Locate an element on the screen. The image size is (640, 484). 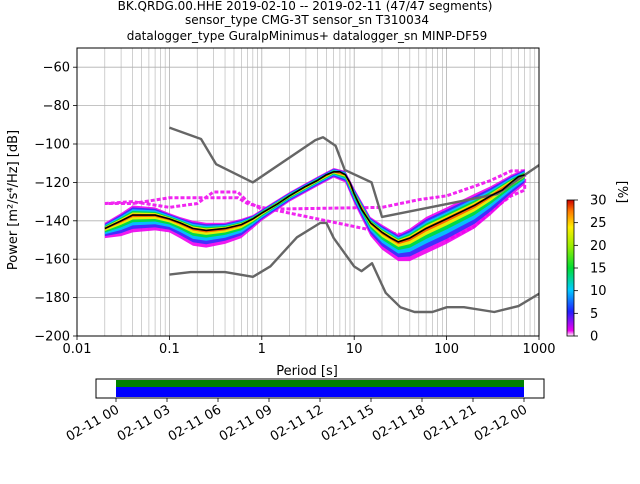
y-tick-label: −60 is located at coordinates (56, 68).